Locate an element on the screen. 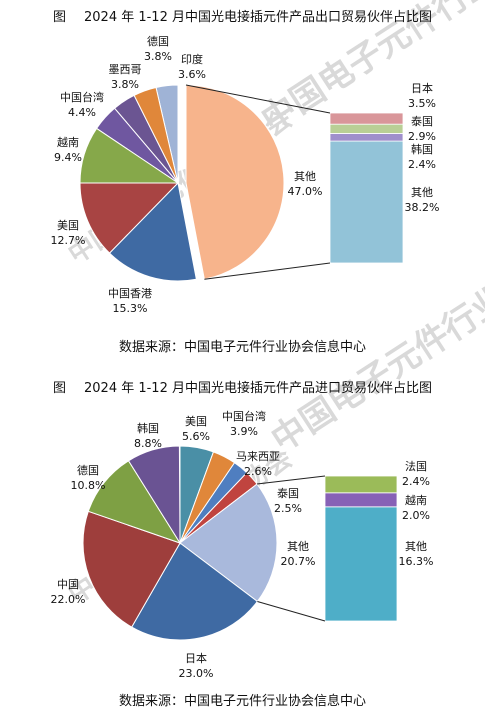  slice-label: 越南 is located at coordinates (68, 142).